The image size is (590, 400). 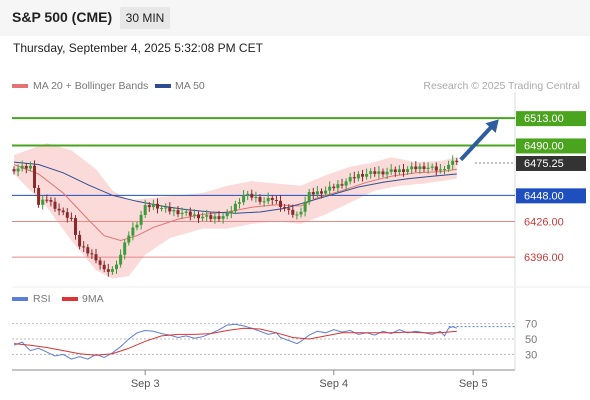 I want to click on rsi-legend-swatch, so click(x=20, y=299).